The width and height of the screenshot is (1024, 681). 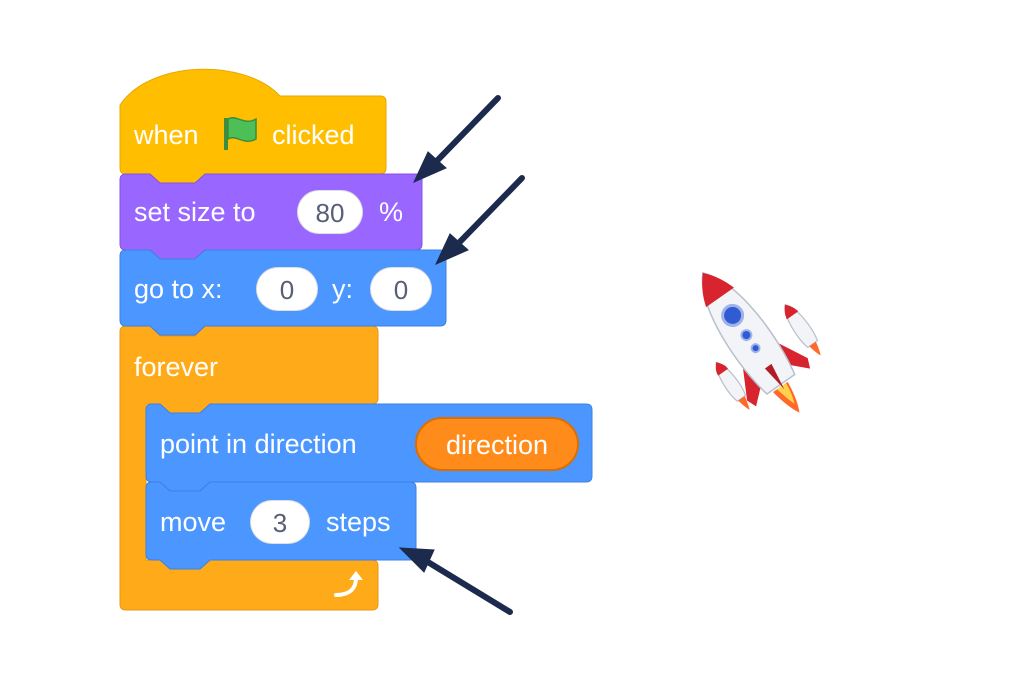 I want to click on size-unit-label: %, so click(x=391, y=212).